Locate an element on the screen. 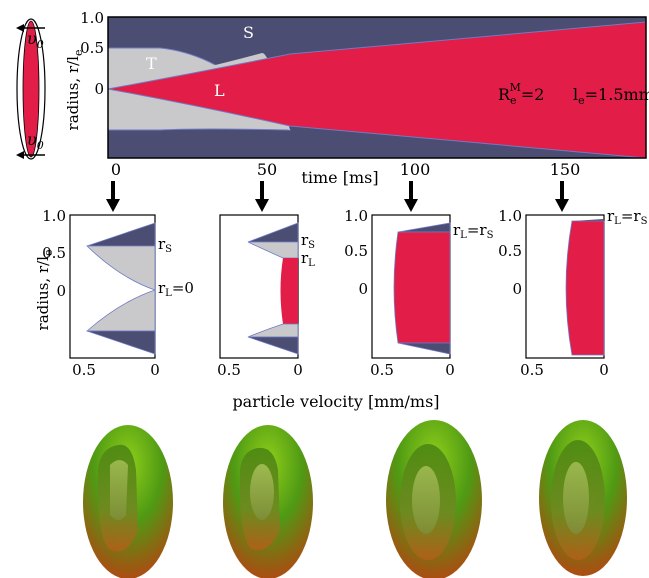 The image size is (649, 578). time-arrows is located at coordinates (337, 196).